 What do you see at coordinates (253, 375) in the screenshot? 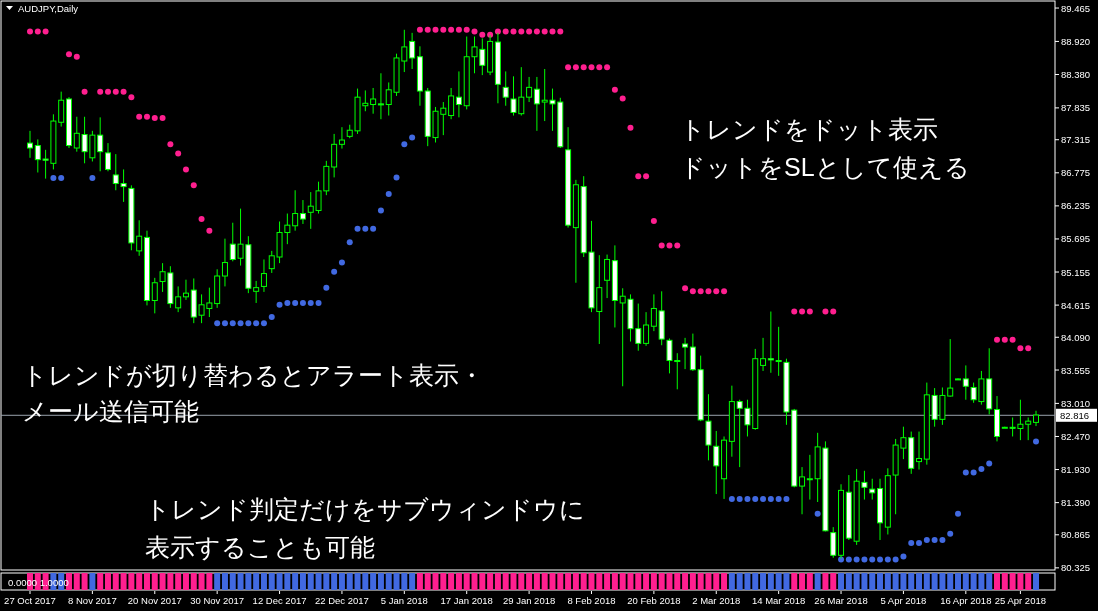
I see `annotation: トレンドが切り替わるとアラート表示・` at bounding box center [253, 375].